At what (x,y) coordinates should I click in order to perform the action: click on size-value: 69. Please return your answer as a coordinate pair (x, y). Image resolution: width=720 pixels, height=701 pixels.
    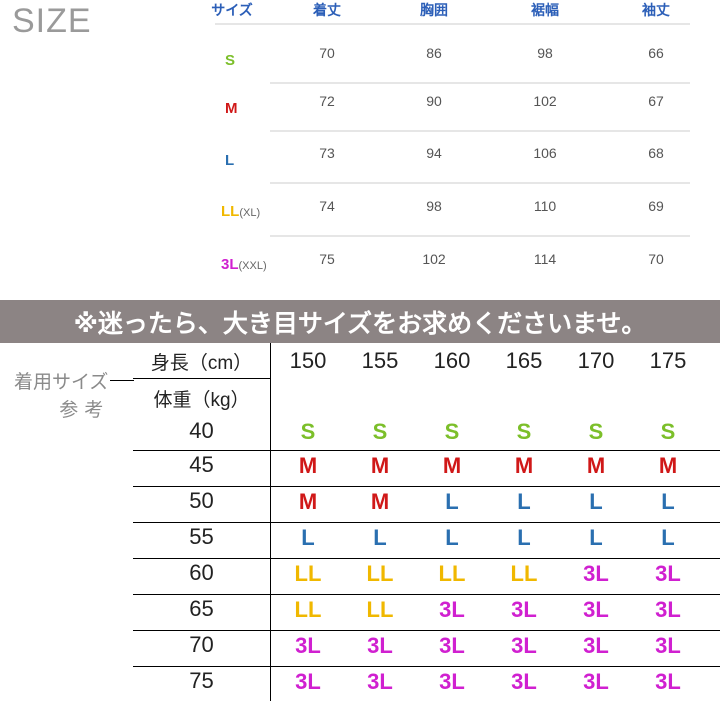
    Looking at the image, I should click on (656, 206).